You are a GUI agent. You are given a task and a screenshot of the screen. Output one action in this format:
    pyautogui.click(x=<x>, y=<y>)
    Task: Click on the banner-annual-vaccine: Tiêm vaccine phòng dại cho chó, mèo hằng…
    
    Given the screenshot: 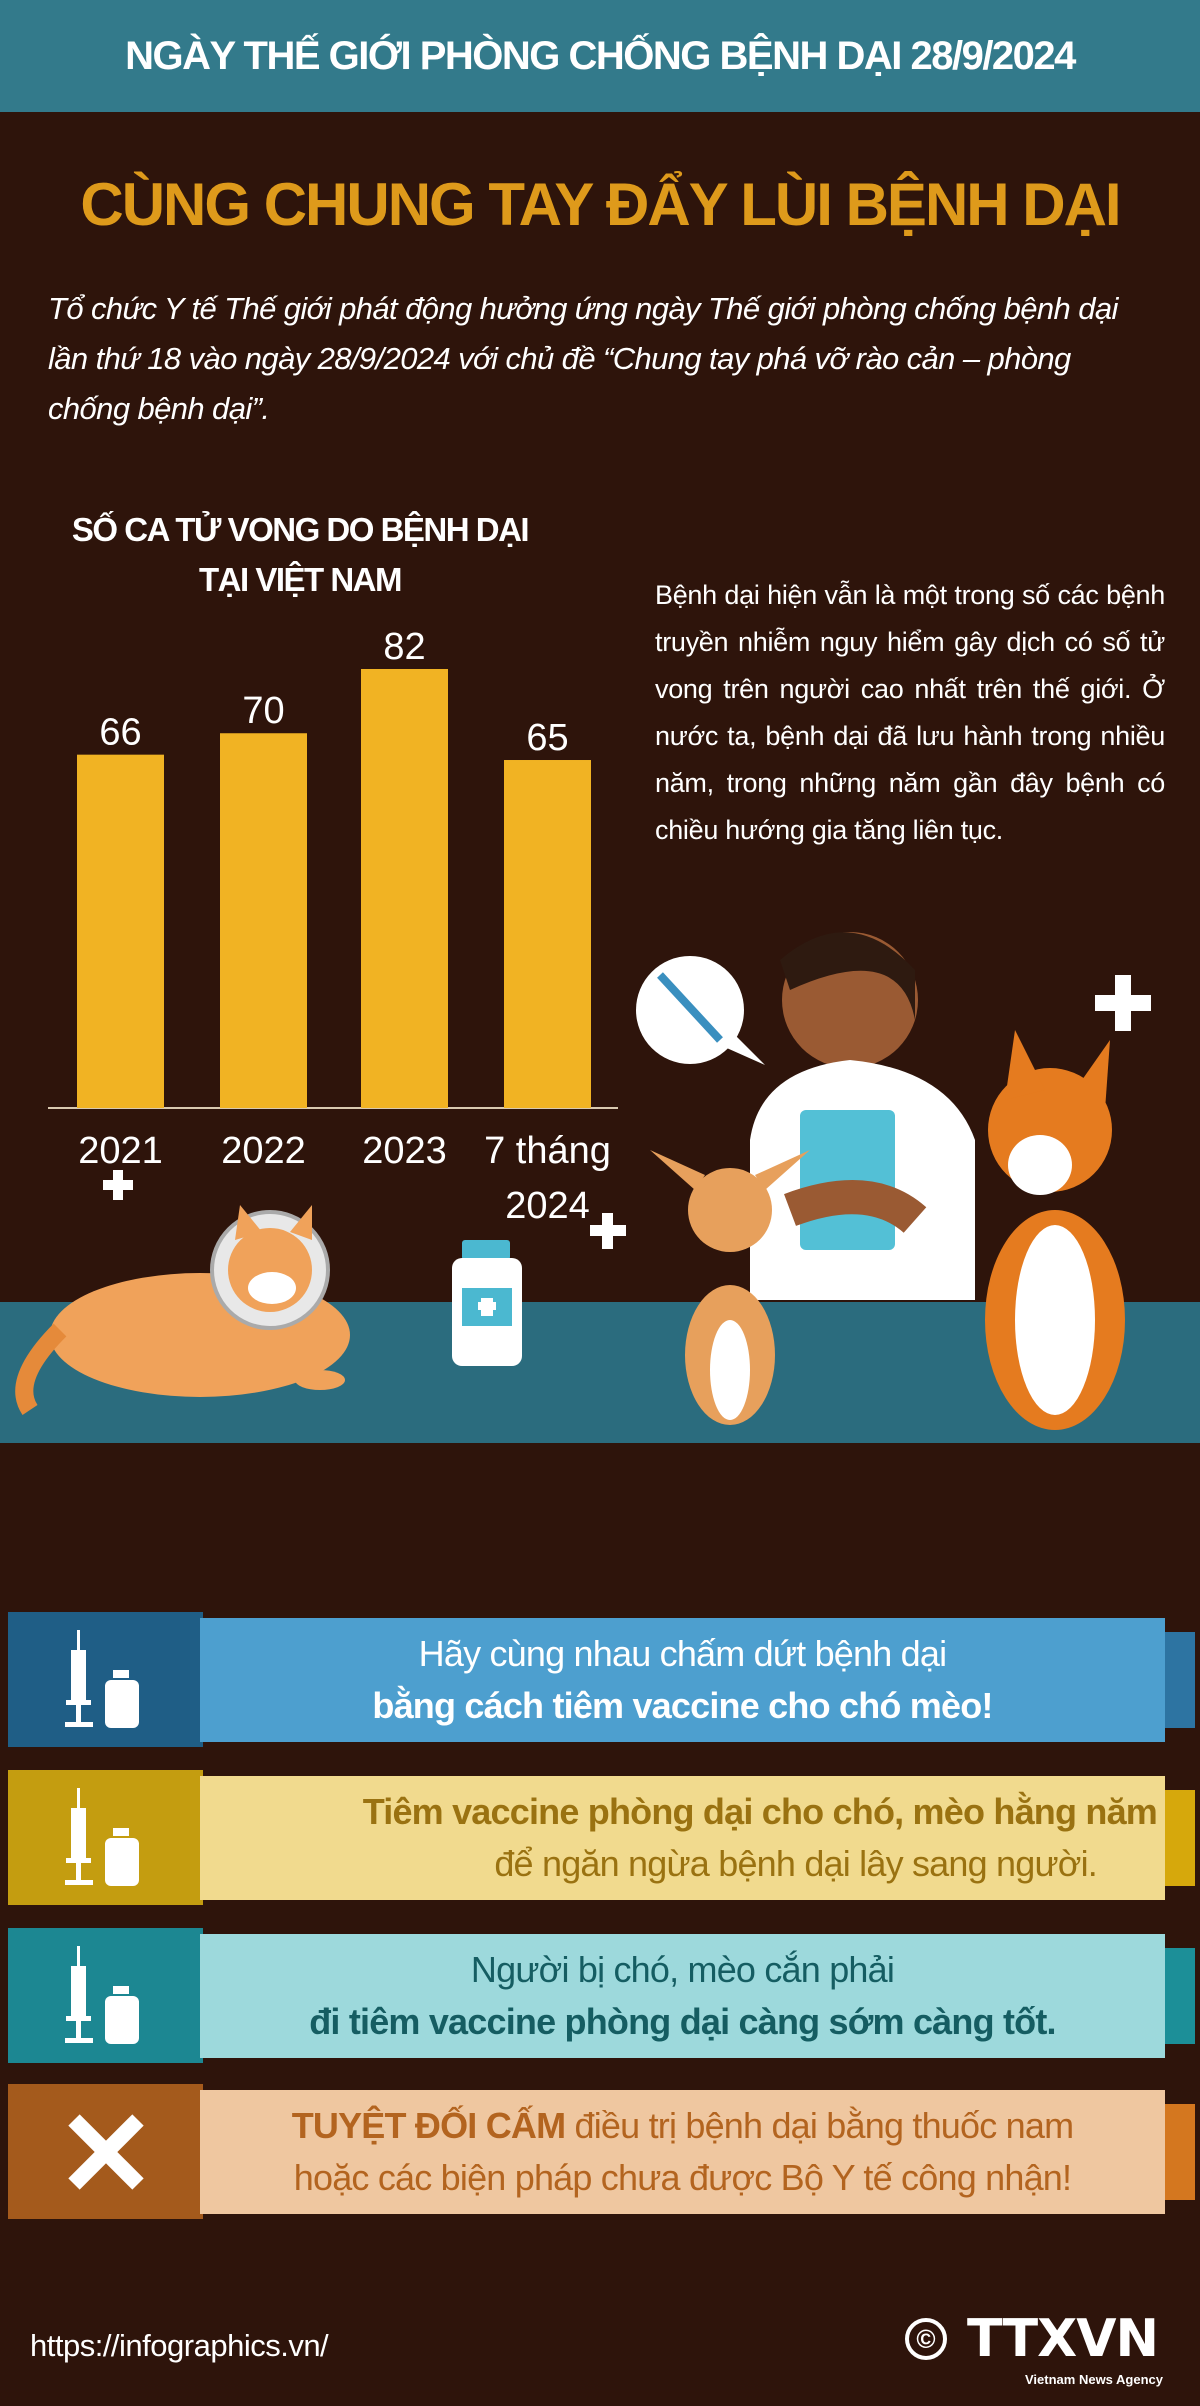 What is the action you would take?
    pyautogui.click(x=600, y=1837)
    